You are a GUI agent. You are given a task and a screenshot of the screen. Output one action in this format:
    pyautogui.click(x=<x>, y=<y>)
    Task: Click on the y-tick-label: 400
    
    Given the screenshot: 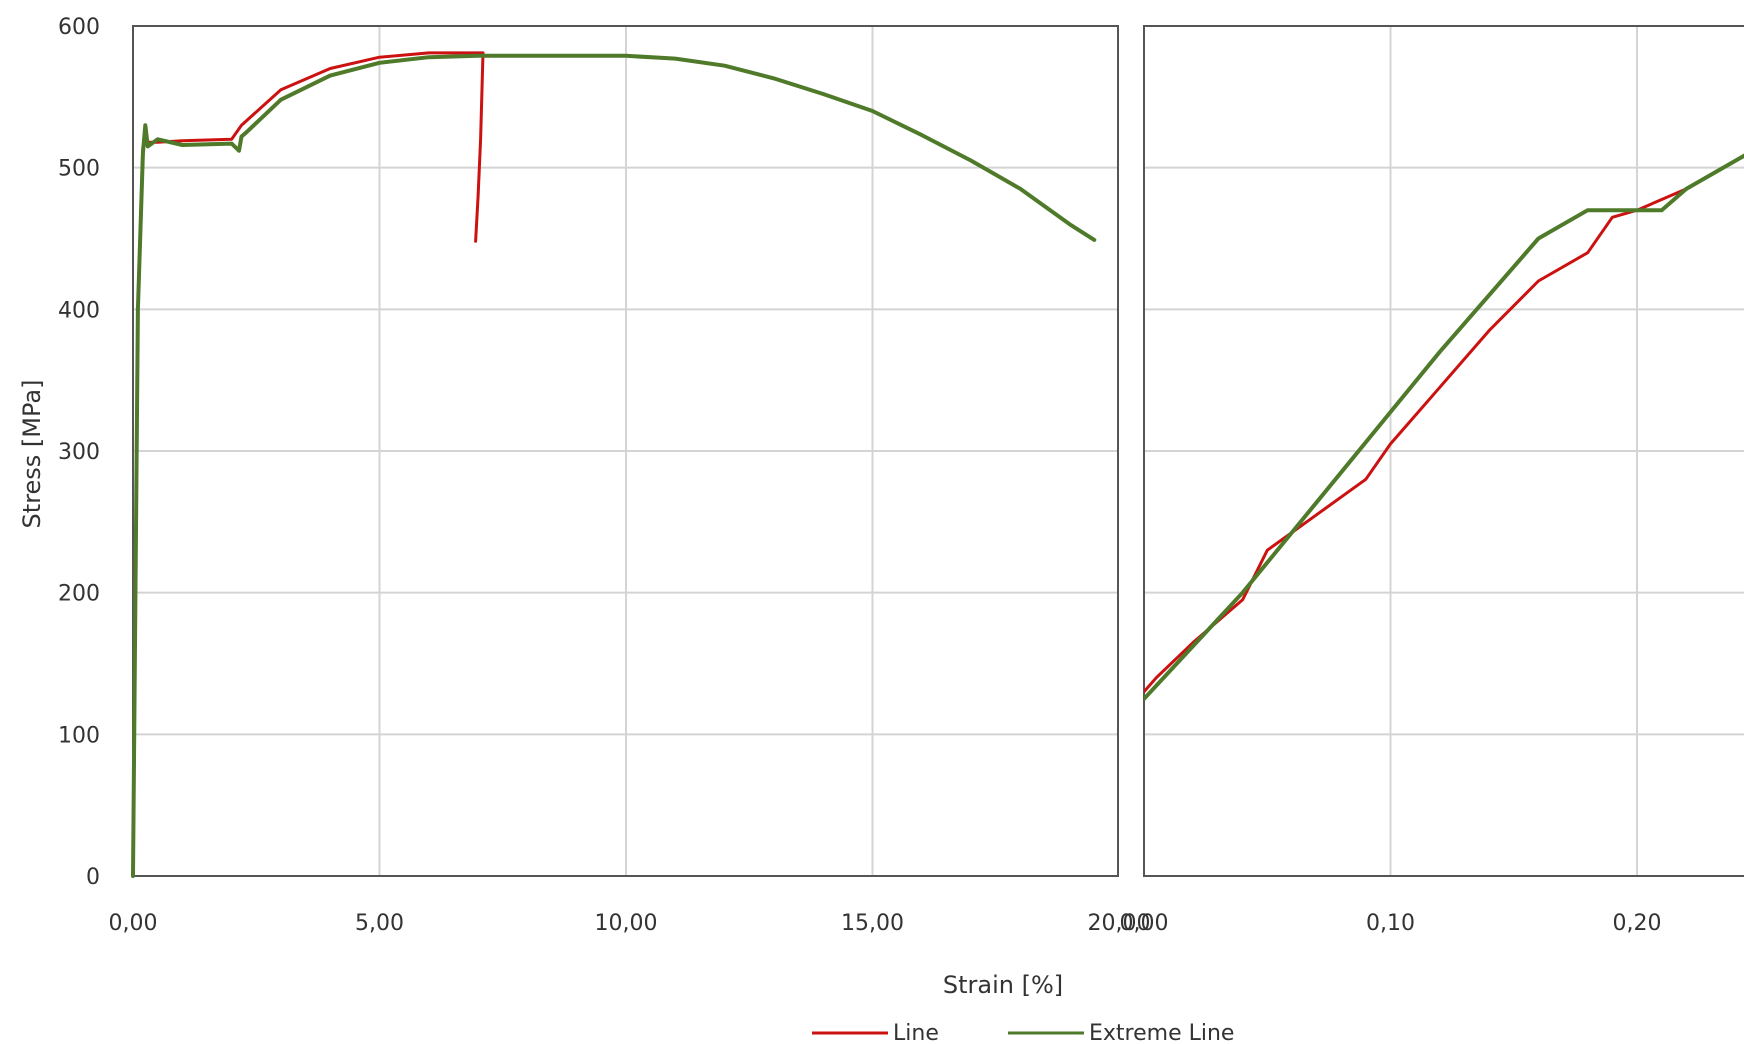 What is the action you would take?
    pyautogui.click(x=79, y=310)
    